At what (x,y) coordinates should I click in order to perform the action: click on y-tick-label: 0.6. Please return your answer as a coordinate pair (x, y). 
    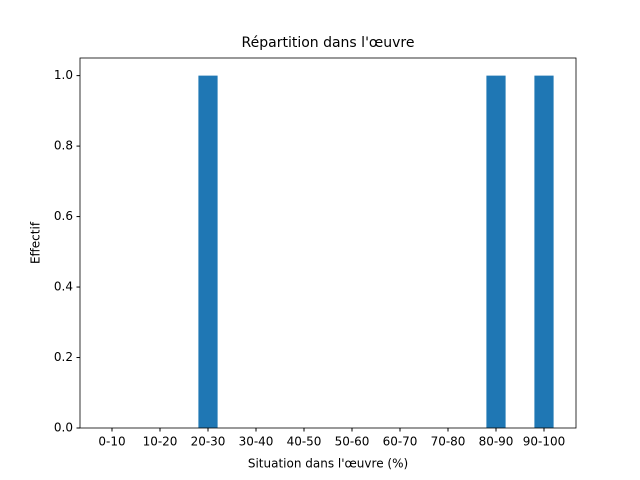
    Looking at the image, I should click on (63, 216).